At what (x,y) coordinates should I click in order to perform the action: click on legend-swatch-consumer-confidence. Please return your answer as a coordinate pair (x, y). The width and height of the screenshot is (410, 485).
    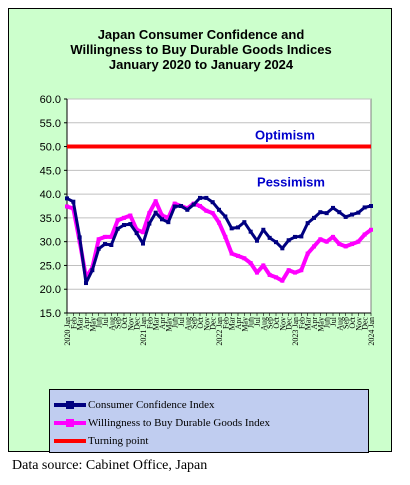
    Looking at the image, I should click on (70, 405).